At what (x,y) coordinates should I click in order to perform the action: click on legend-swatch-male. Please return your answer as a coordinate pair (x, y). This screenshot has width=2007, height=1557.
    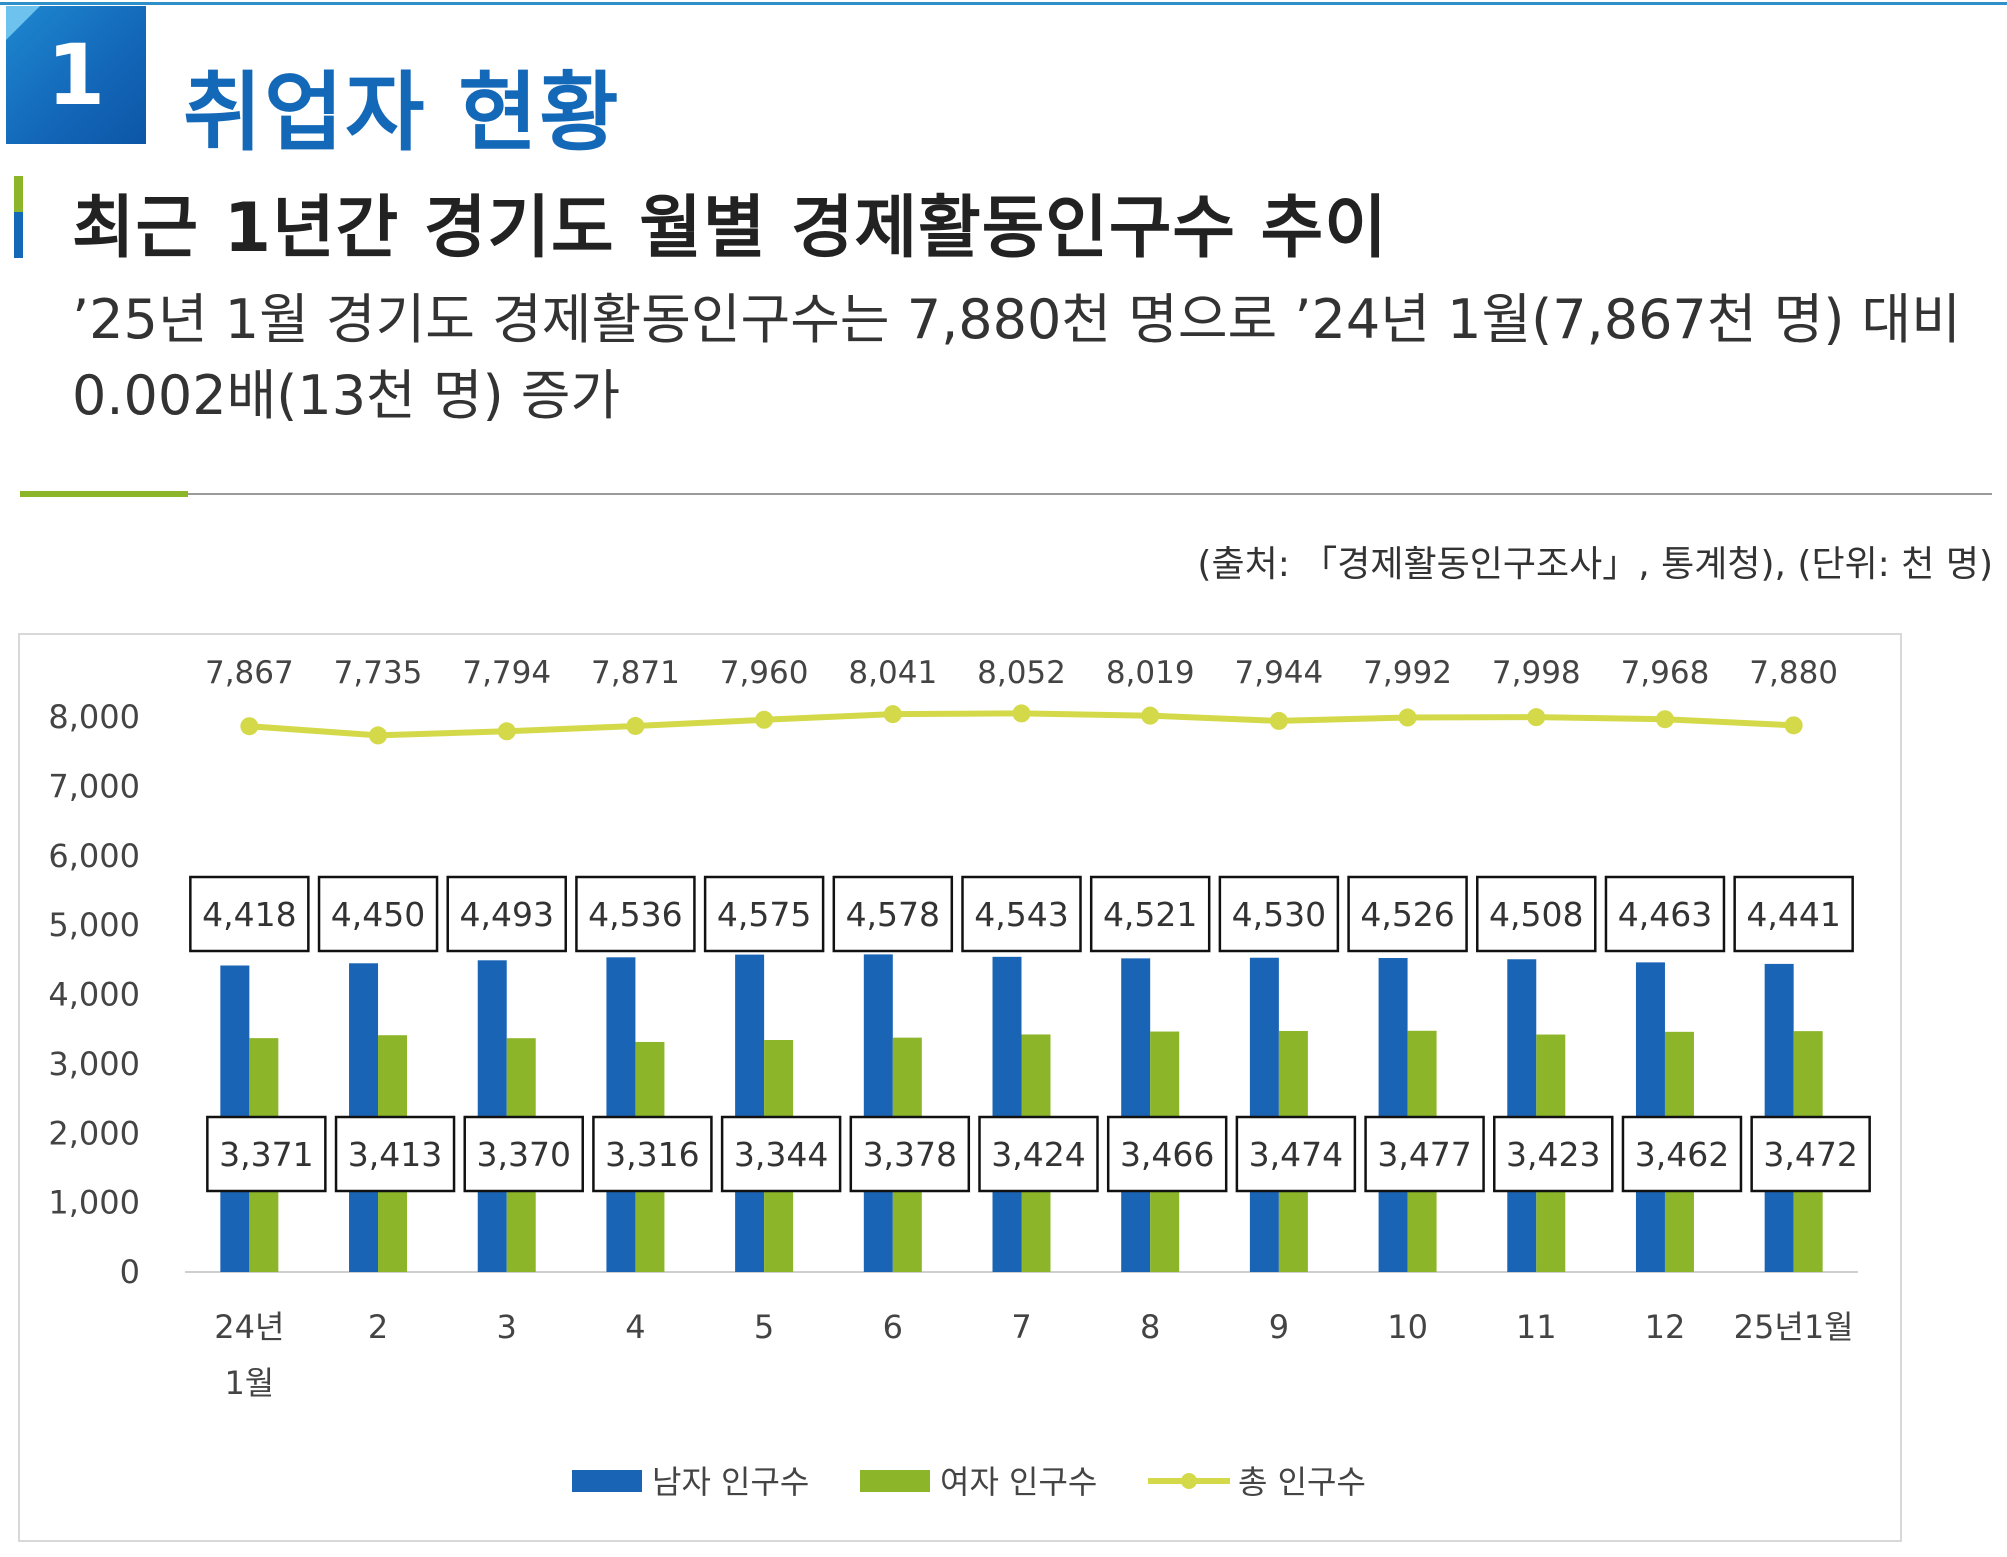
    Looking at the image, I should click on (607, 1481).